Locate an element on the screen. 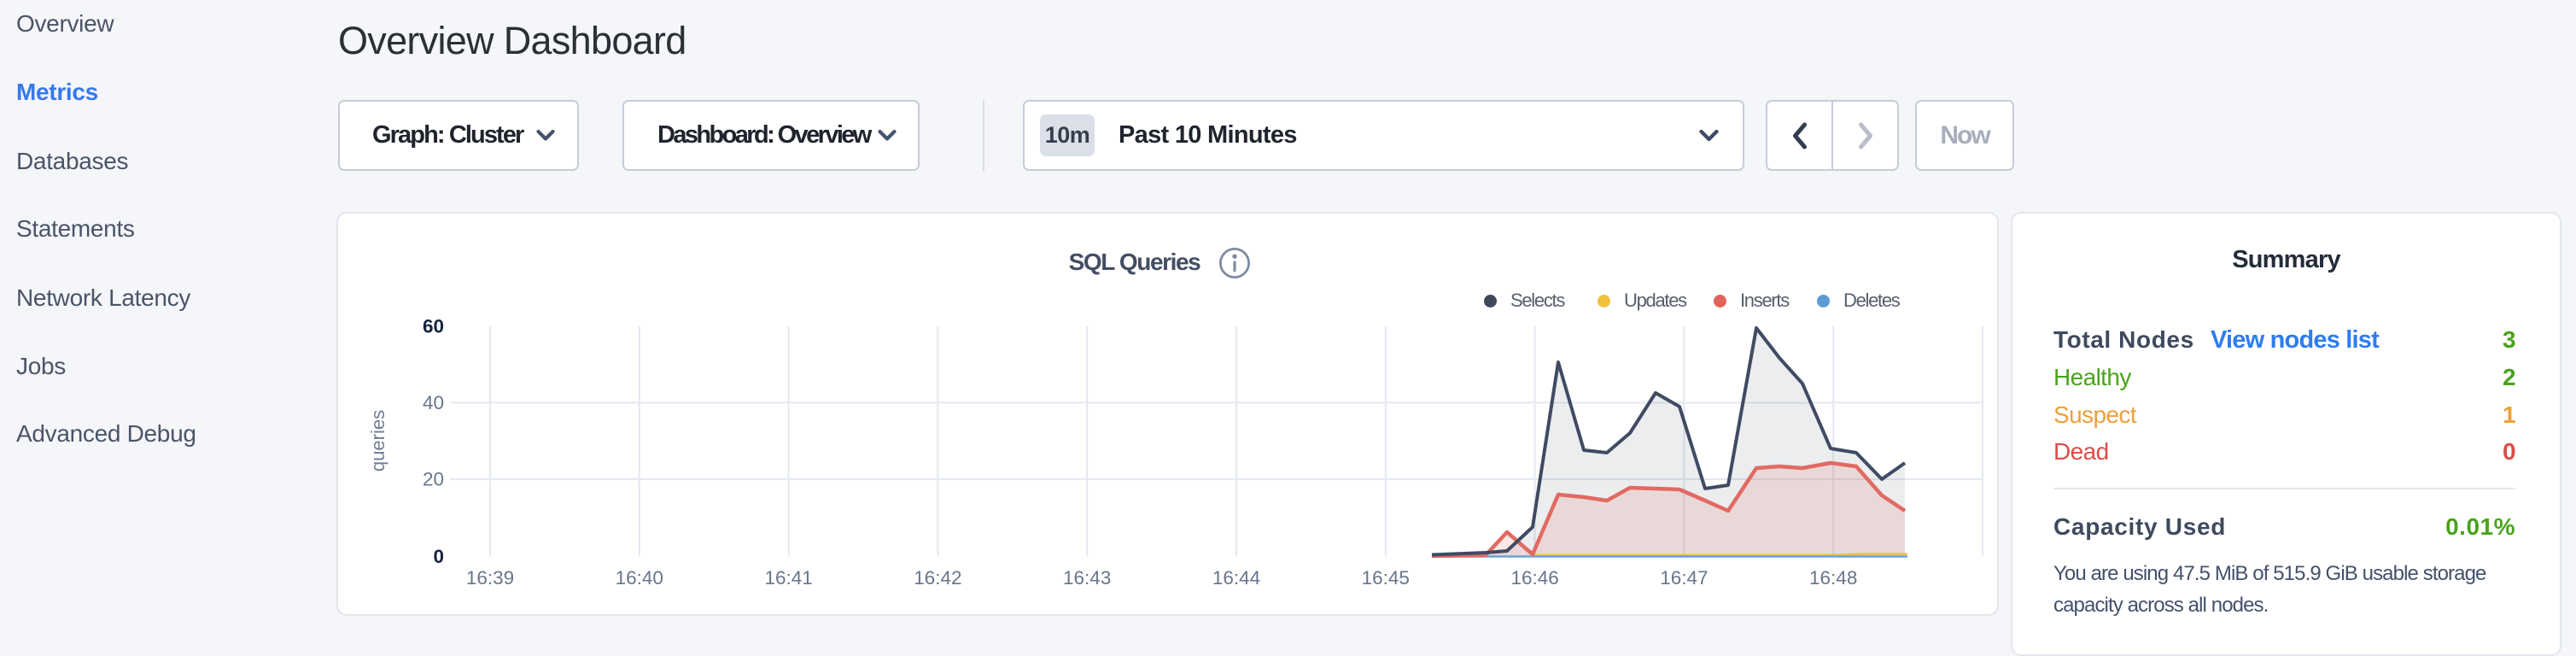 Image resolution: width=2576 pixels, height=656 pixels. svg-text: 16:48 is located at coordinates (1833, 578).